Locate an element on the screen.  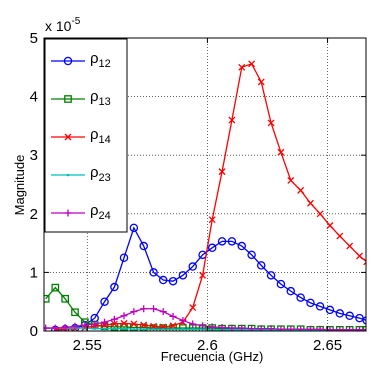
legend-item-13: ρ13 is located at coordinates (81, 98).